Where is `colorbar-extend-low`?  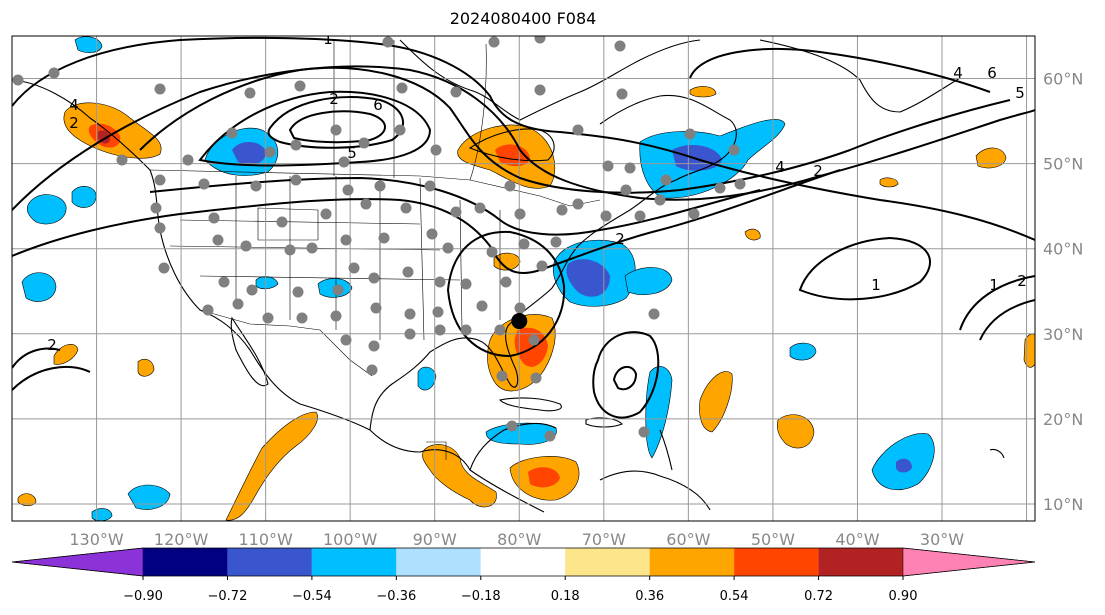 colorbar-extend-low is located at coordinates (77, 562).